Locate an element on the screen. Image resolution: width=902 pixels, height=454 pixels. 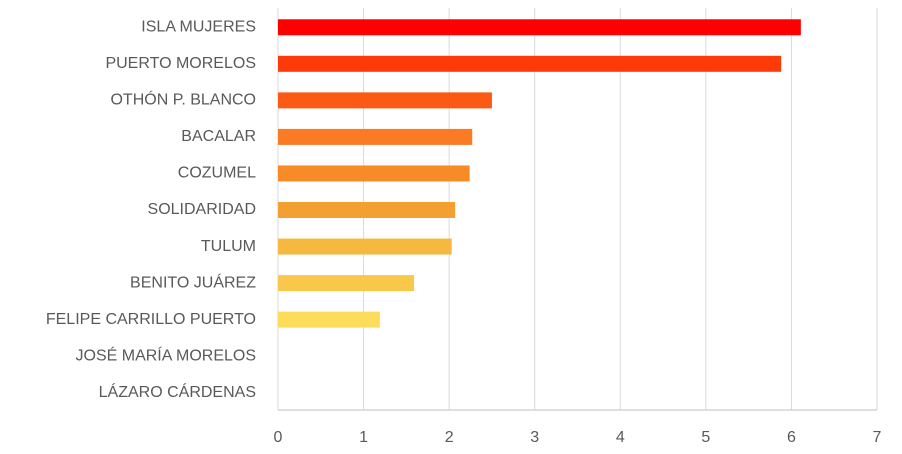
y-tick-label: OTHÓN P. BLANCO is located at coordinates (183, 99).